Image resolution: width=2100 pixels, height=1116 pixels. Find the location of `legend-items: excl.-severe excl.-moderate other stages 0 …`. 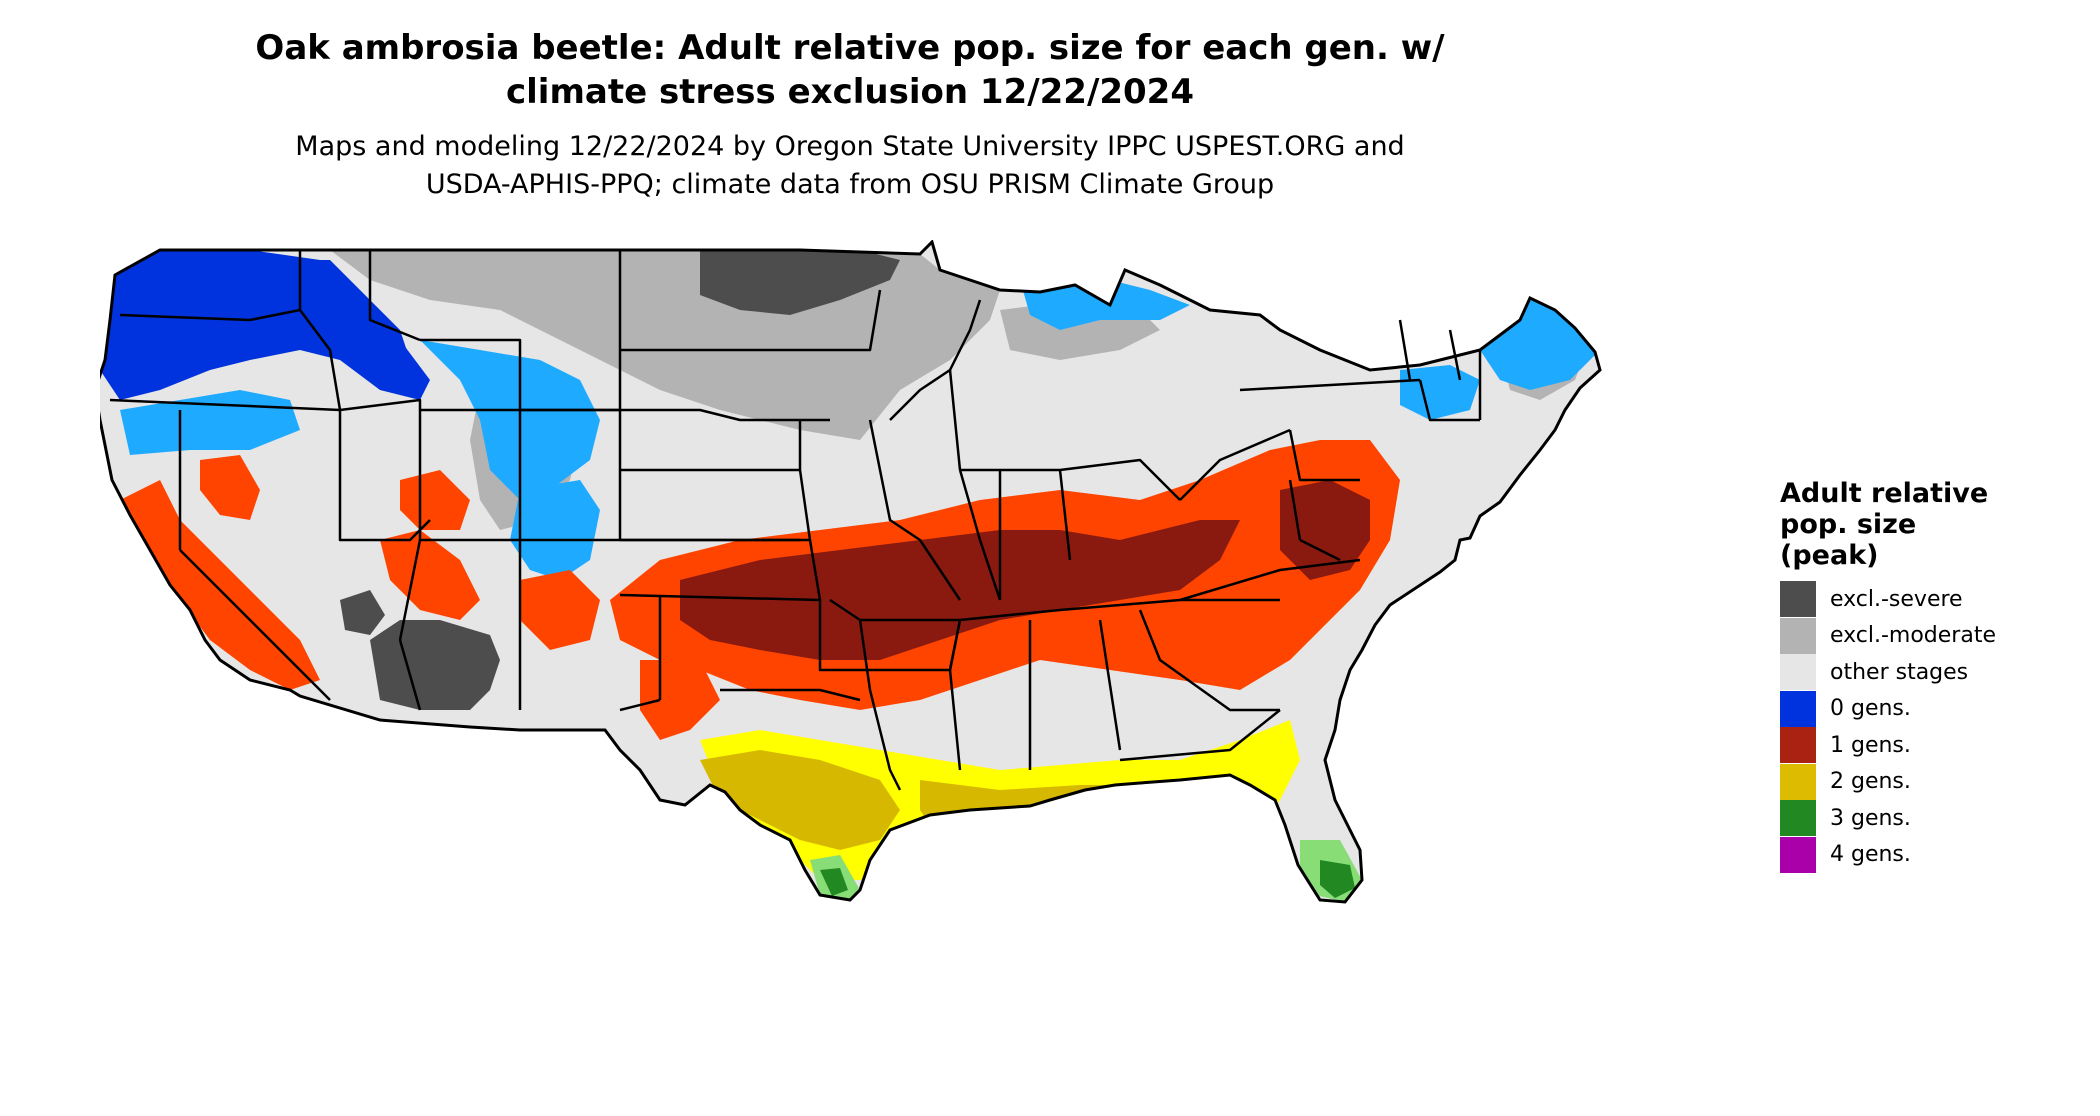

legend-items: excl.-severe excl.-moderate other stages 0 … is located at coordinates (1910, 727).